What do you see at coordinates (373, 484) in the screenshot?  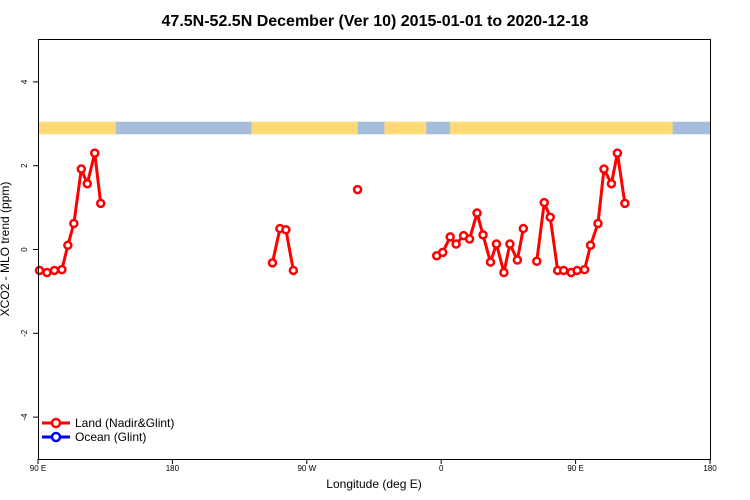 I see `x-axis-label: Longitude (deg E)` at bounding box center [373, 484].